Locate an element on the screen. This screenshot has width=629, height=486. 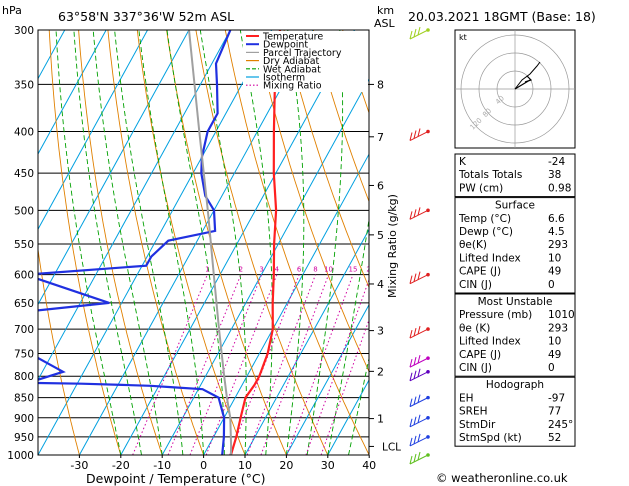
most-unstable-row-label: CAPE (J) is located at coordinates (480, 355).